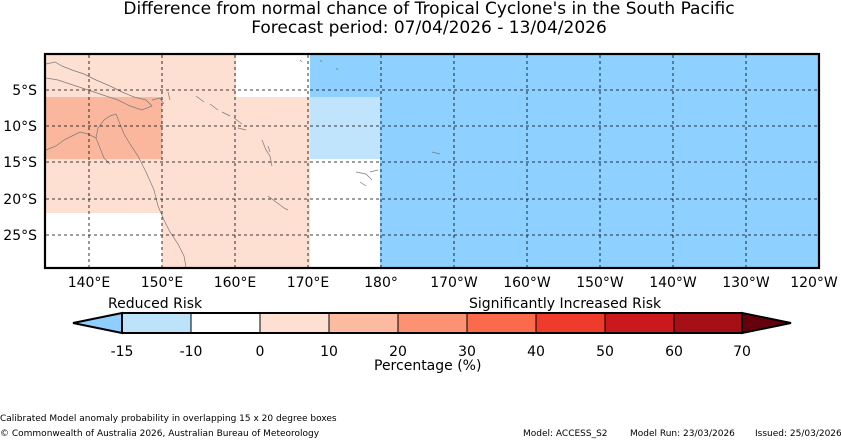  I want to click on lon-label: 120°W, so click(814, 283).